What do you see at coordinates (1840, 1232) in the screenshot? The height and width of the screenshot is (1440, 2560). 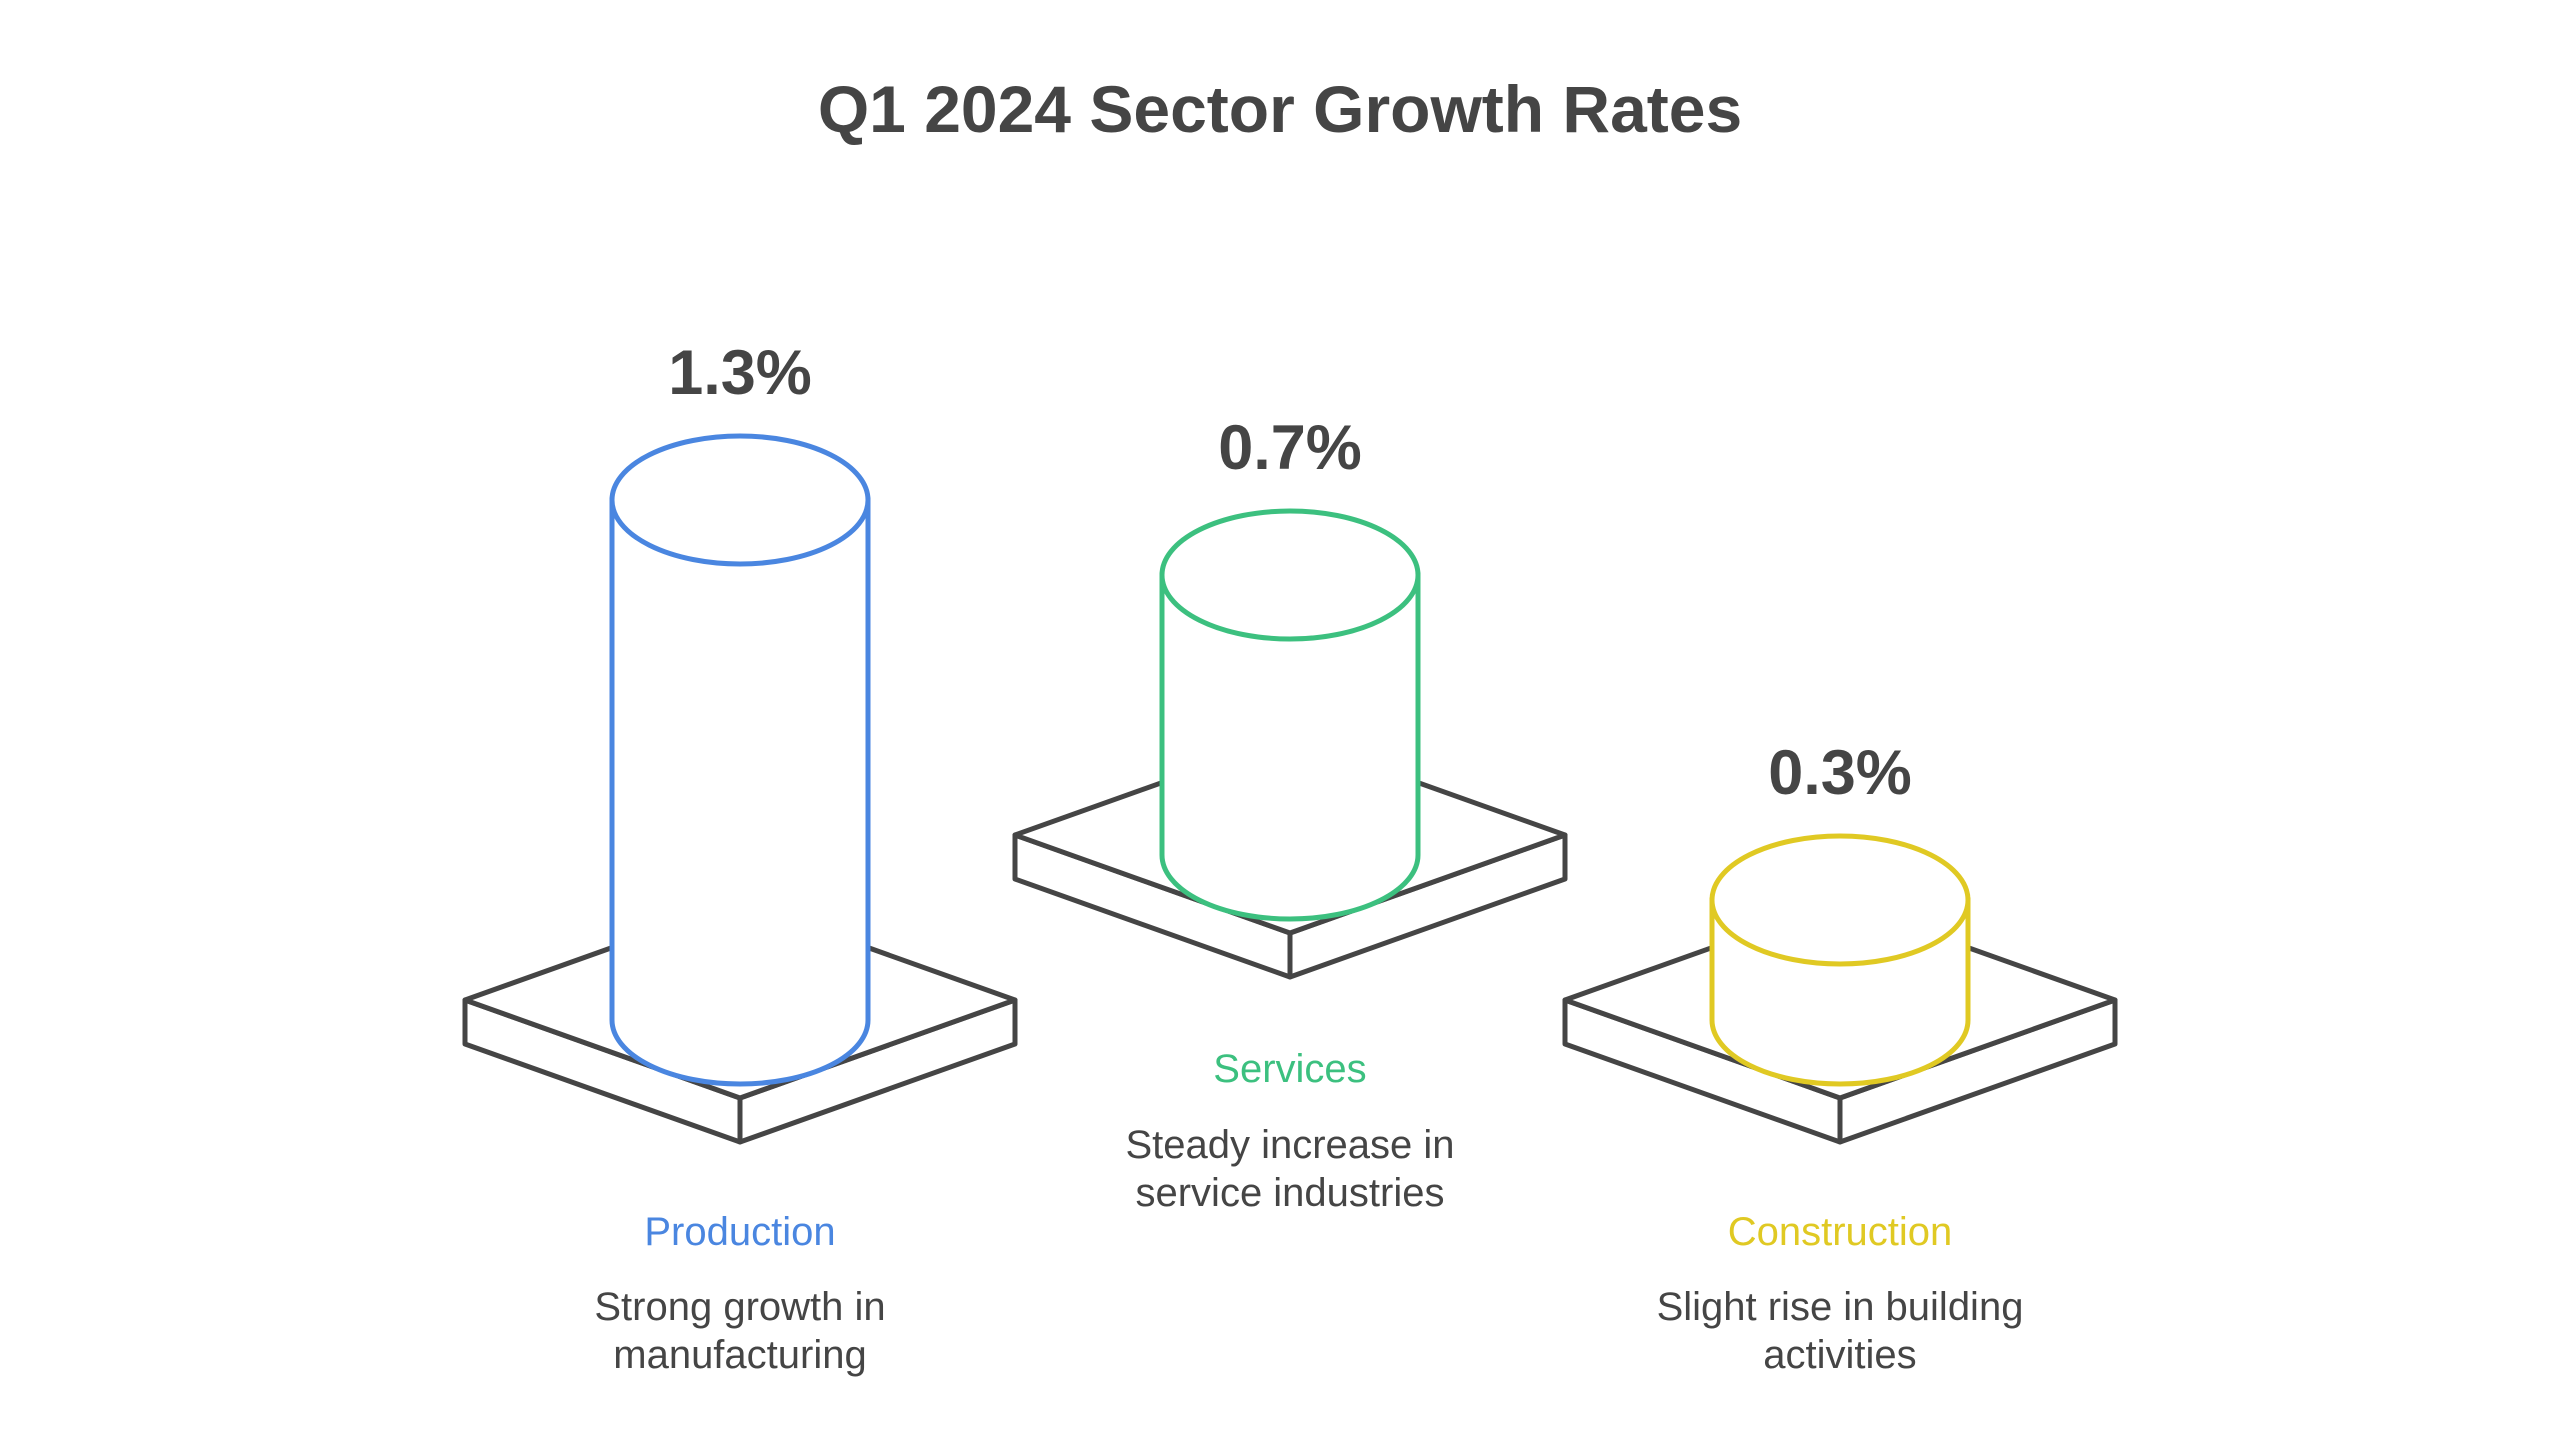 I see `category-label-construction: Construction` at bounding box center [1840, 1232].